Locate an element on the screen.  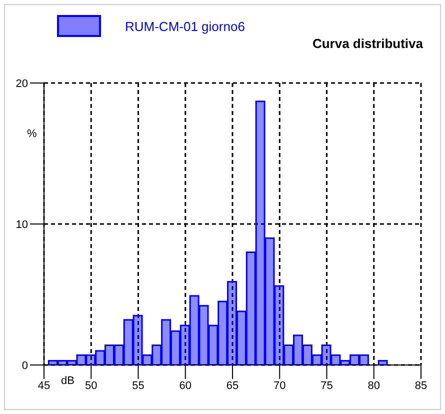
y-tick-label: 20 is located at coordinates (22, 84).